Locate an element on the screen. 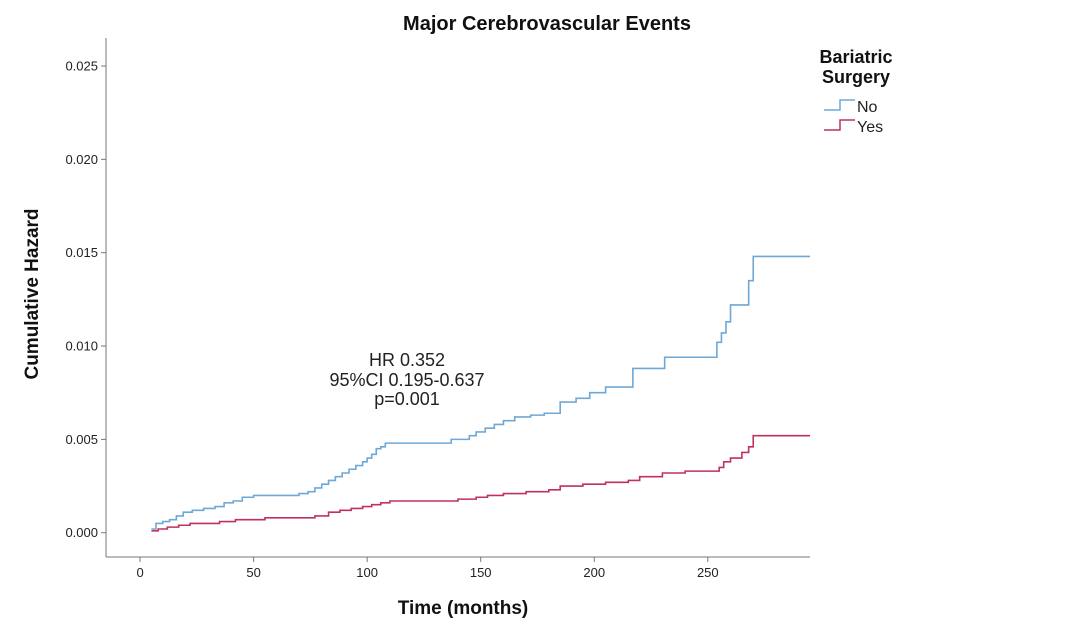 The image size is (1080, 634). y-tick-label: 0.010 is located at coordinates (81, 346).